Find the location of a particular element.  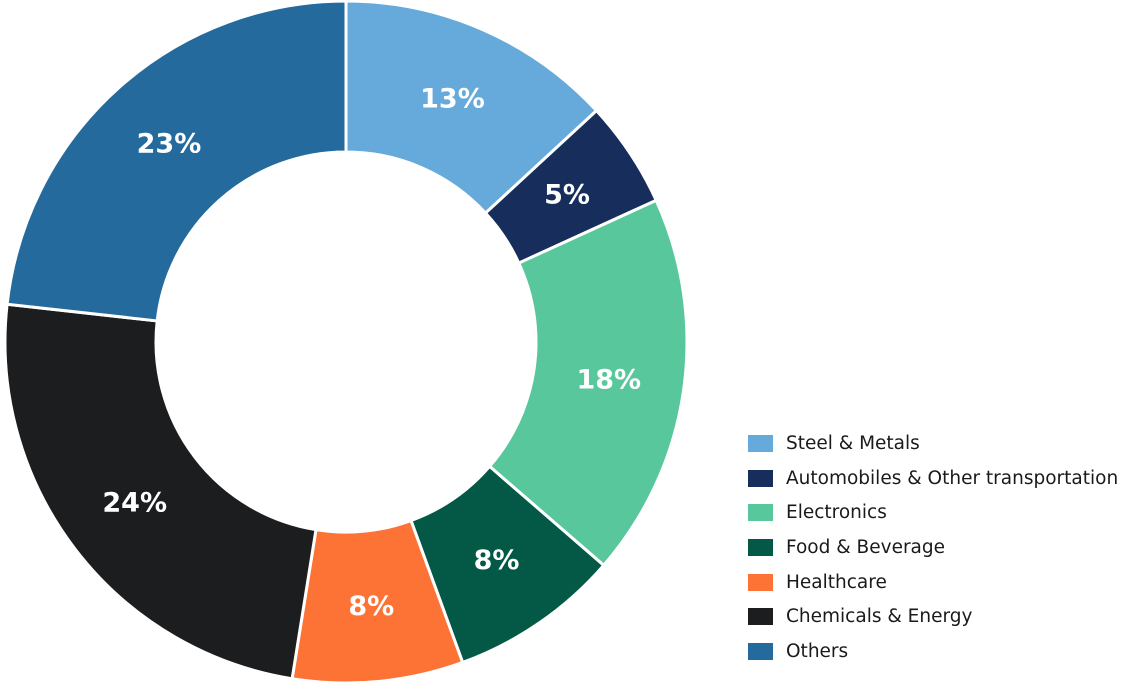

legend-item: Chemicals & Energy is located at coordinates (933, 616).